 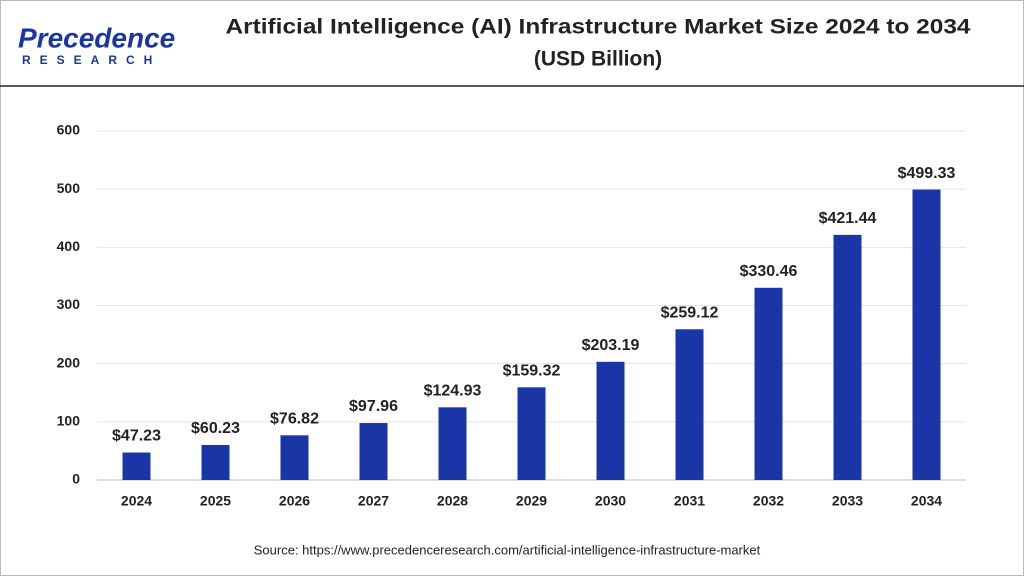 I want to click on y-tick-label: 0, so click(x=76, y=479).